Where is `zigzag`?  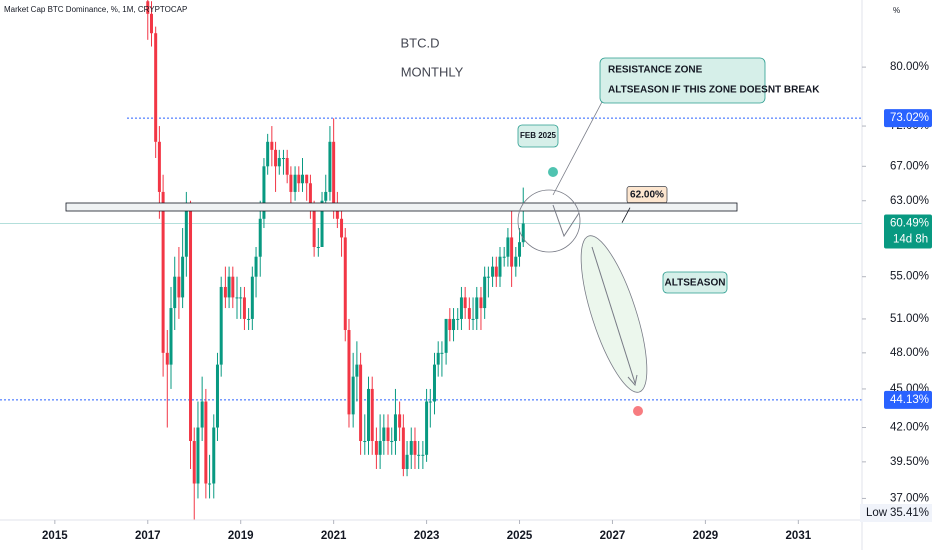
zigzag is located at coordinates (566, 221).